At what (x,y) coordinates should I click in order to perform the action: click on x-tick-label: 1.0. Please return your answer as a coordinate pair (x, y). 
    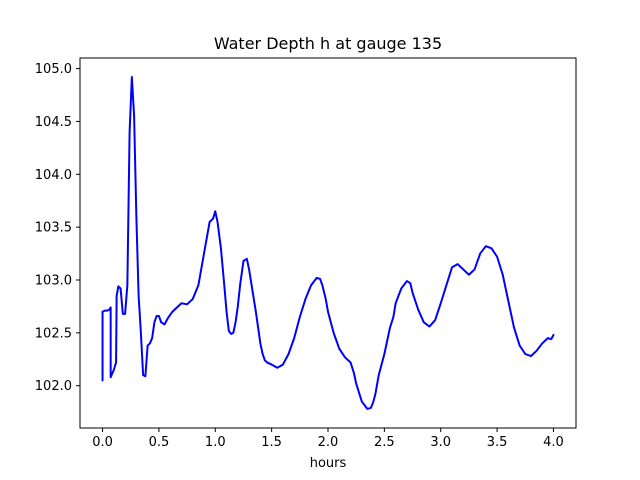
    Looking at the image, I should click on (215, 442).